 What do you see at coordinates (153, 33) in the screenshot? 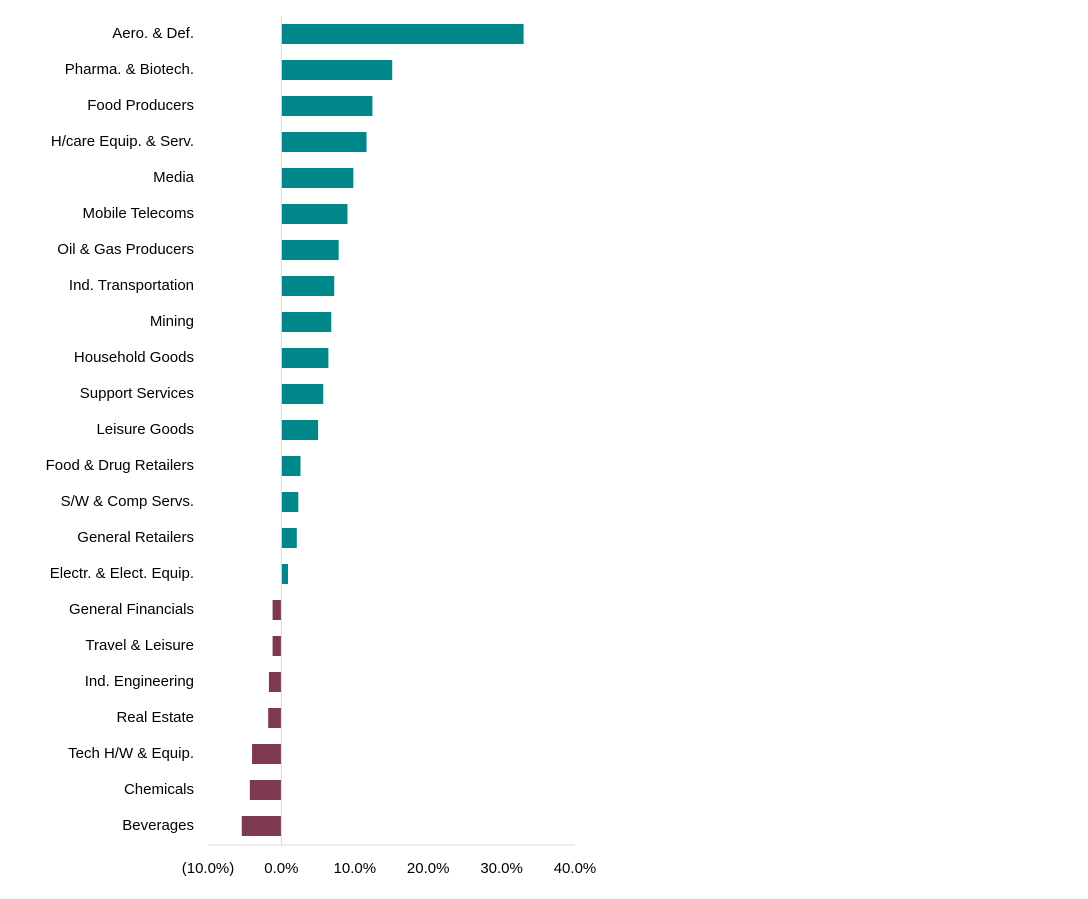
I see `category-label: Aero. & Def.` at bounding box center [153, 33].